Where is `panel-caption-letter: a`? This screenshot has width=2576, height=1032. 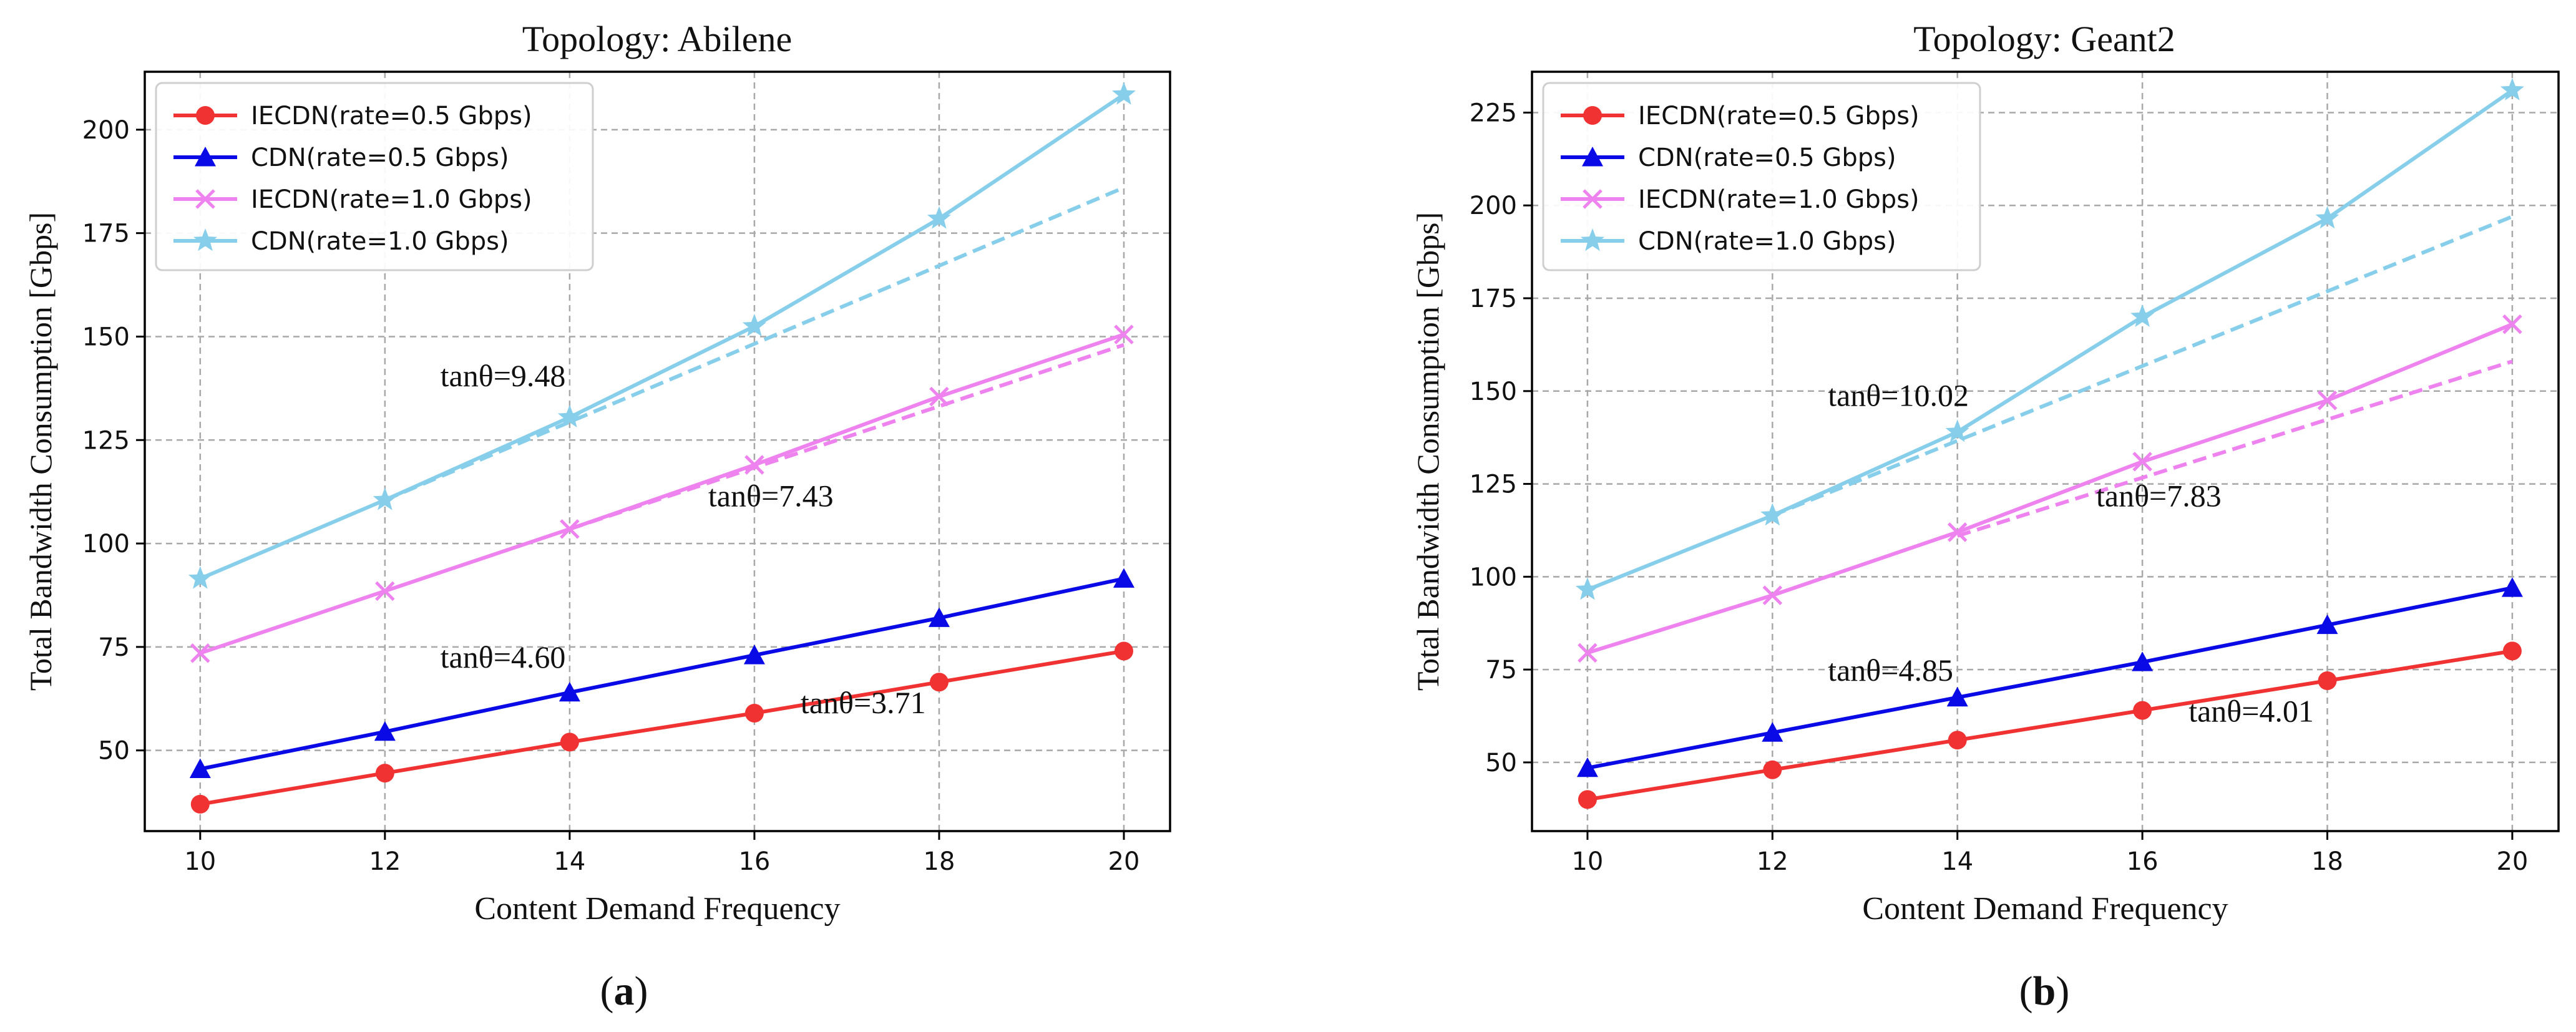 panel-caption-letter: a is located at coordinates (624, 991).